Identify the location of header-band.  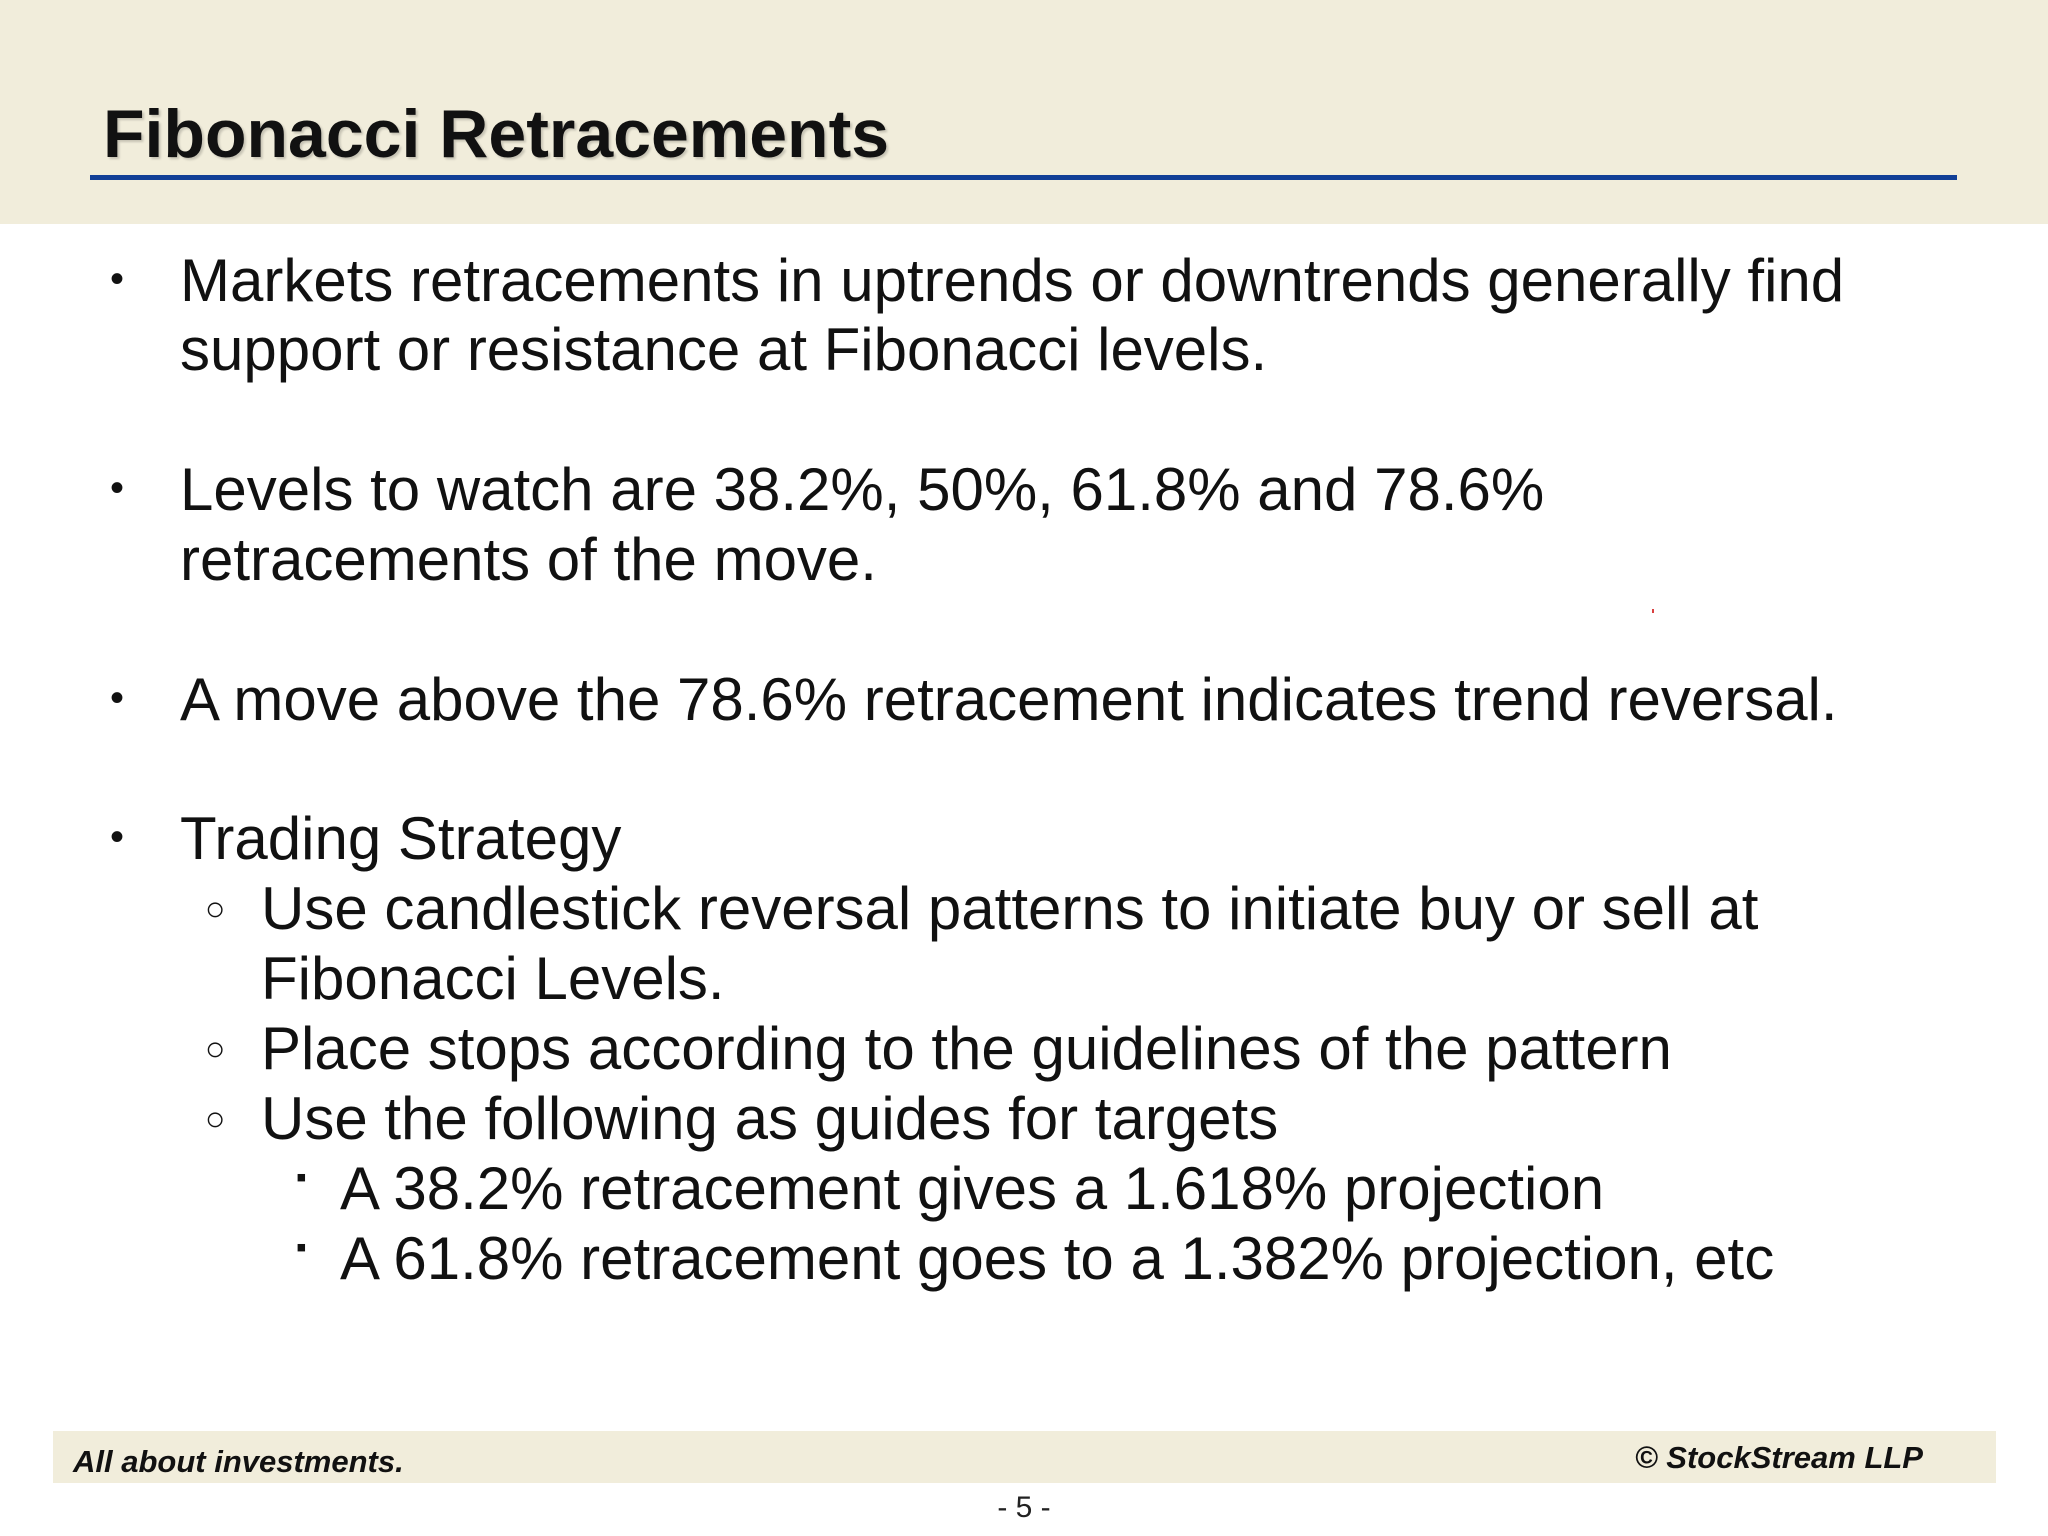
(1024, 112).